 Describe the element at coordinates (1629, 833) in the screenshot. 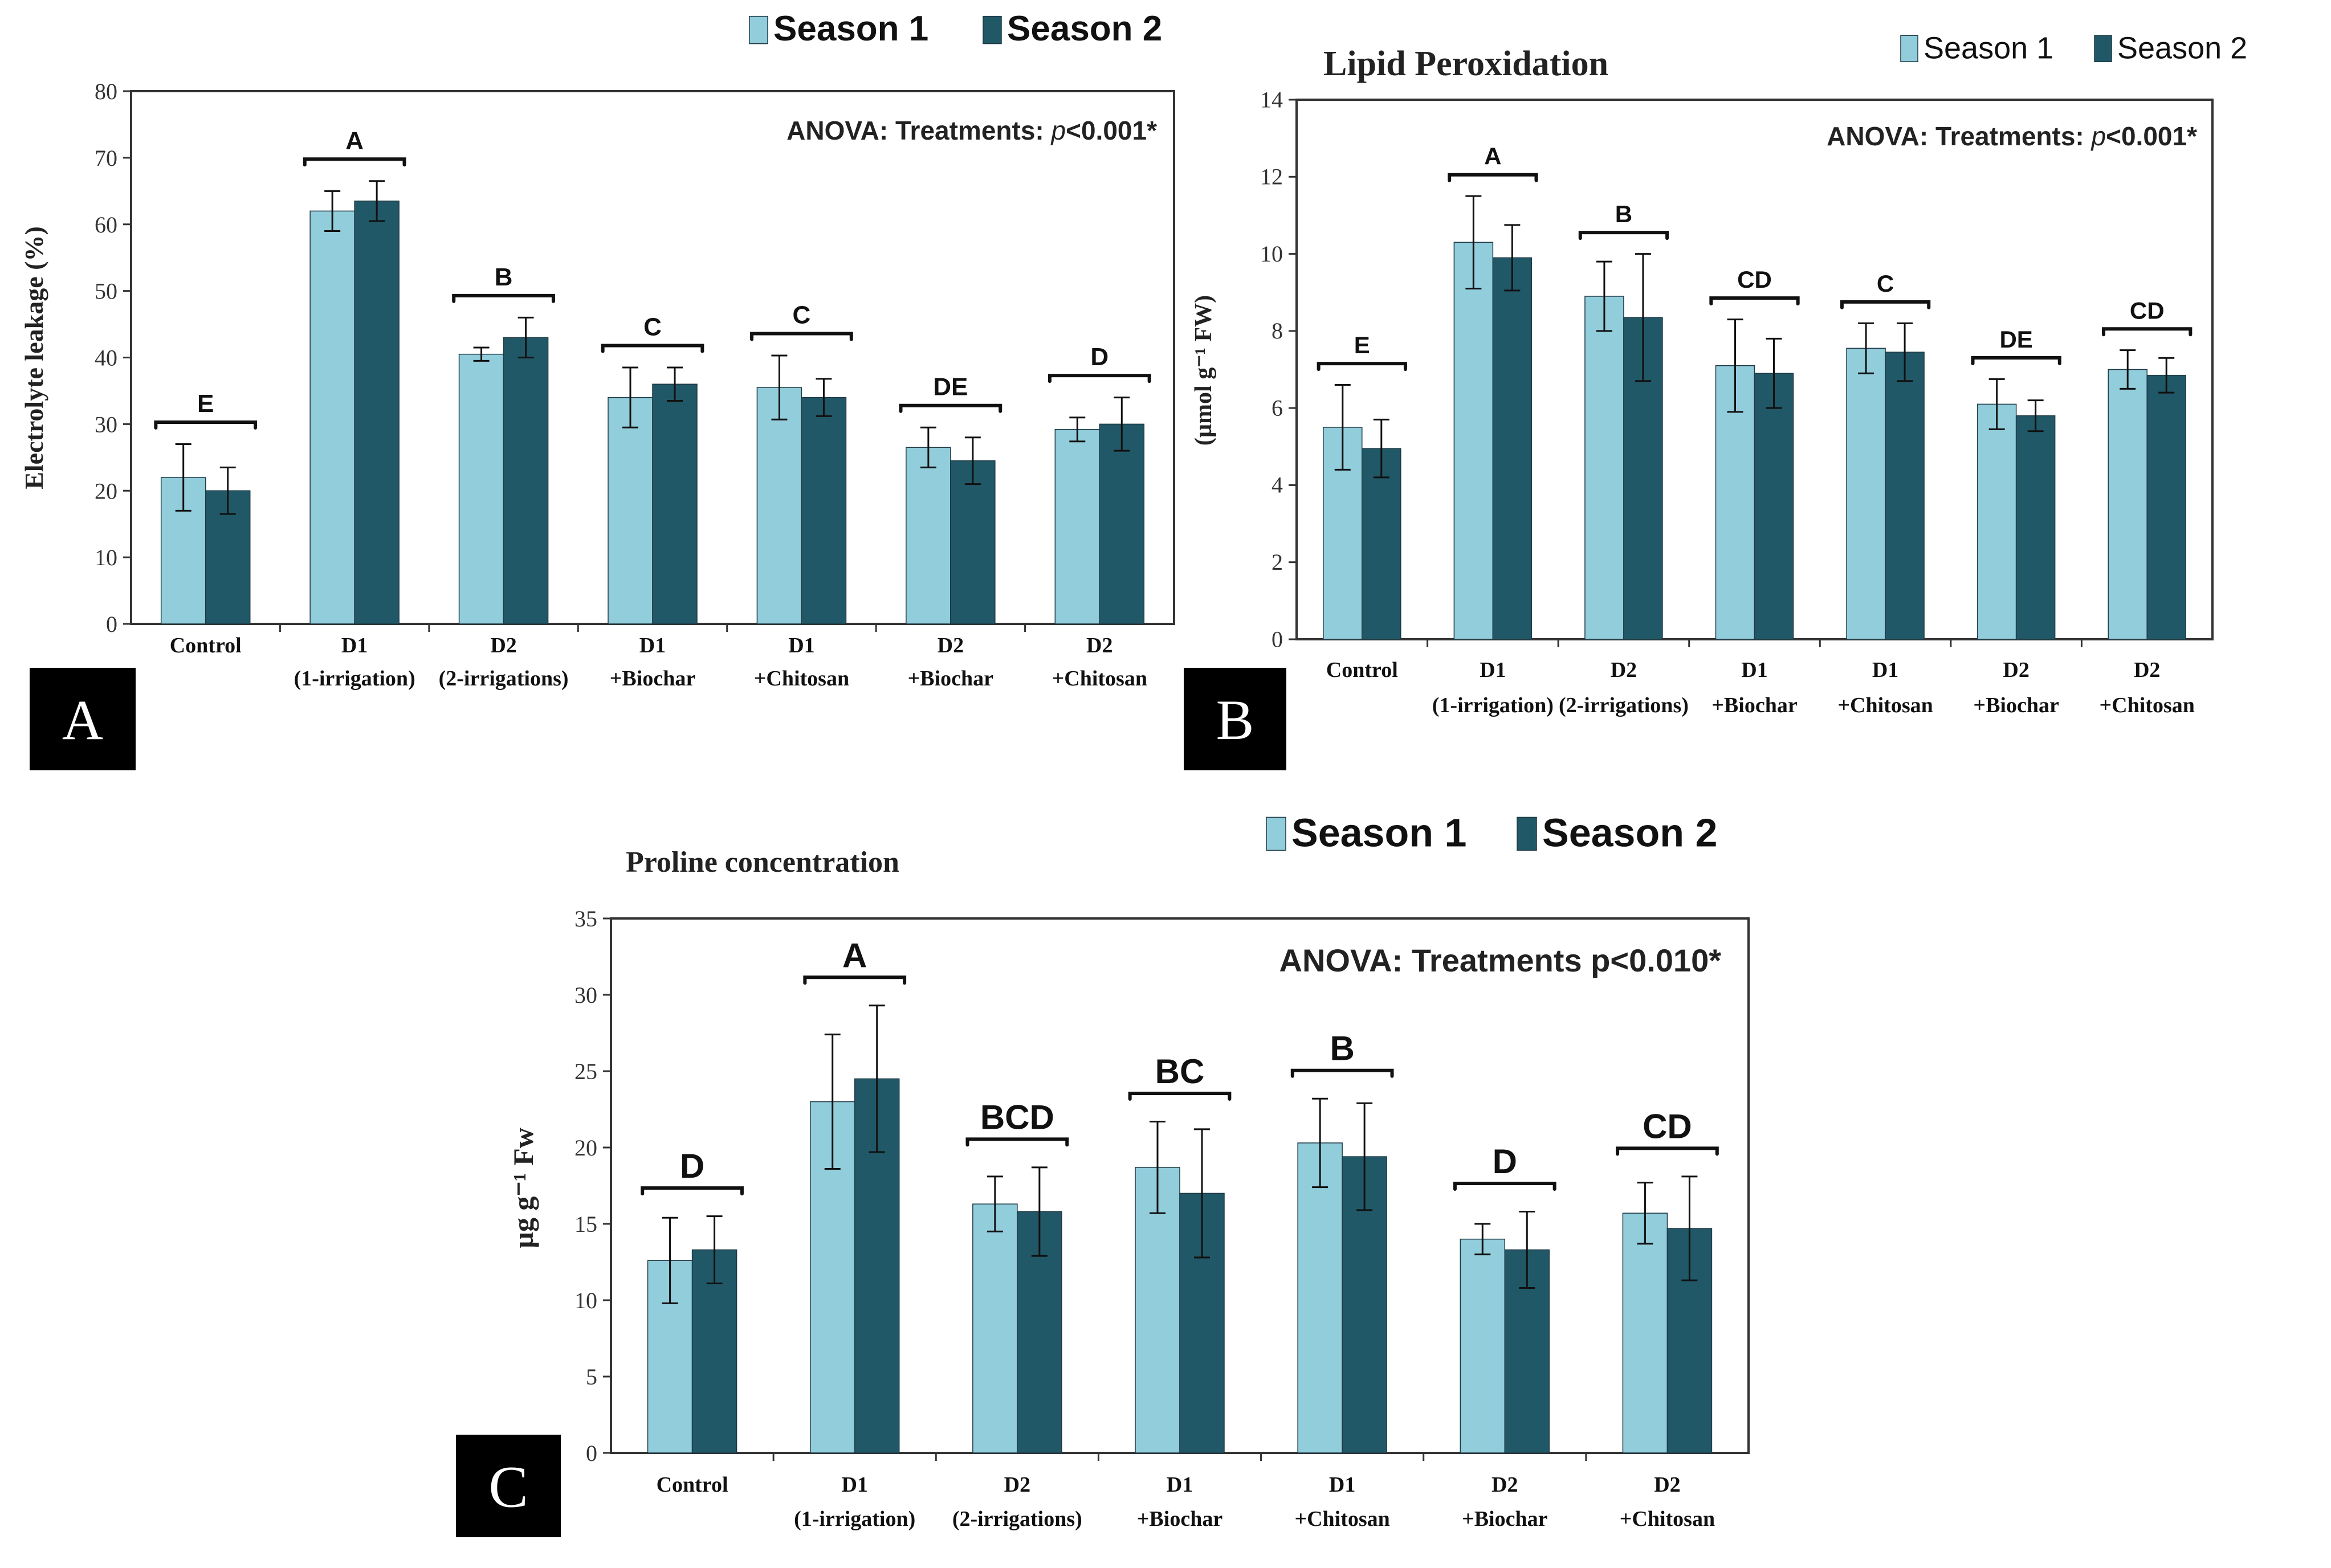

I see `legend-label: Season 2` at that location.